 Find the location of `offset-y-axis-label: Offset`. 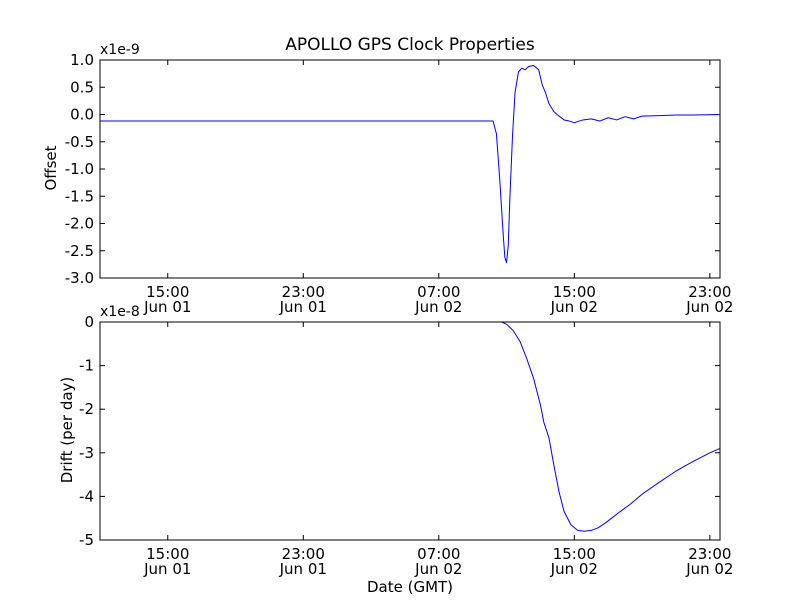

offset-y-axis-label: Offset is located at coordinates (51, 167).